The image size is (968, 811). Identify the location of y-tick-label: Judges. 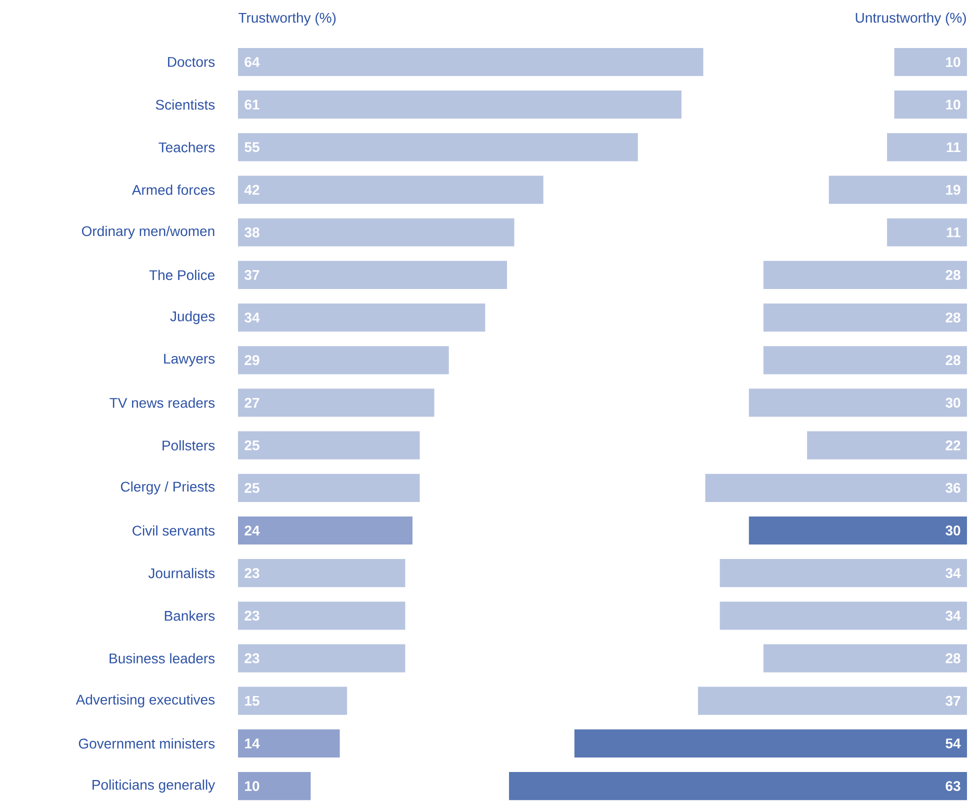
(192, 317).